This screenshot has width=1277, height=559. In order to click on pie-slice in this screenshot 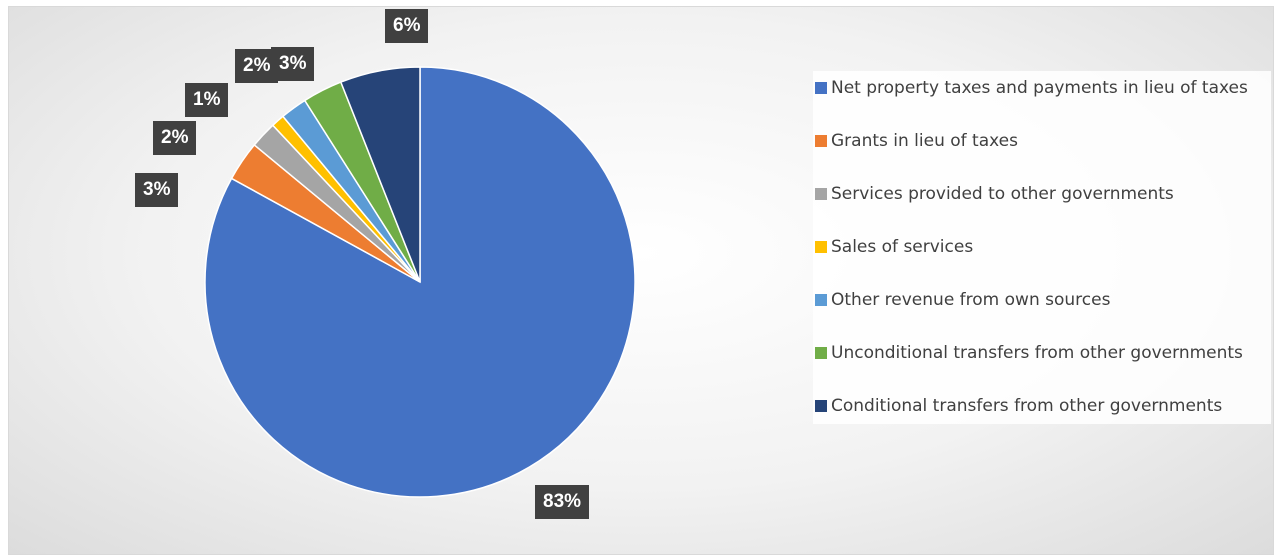, I will do `click(380, 174)`.